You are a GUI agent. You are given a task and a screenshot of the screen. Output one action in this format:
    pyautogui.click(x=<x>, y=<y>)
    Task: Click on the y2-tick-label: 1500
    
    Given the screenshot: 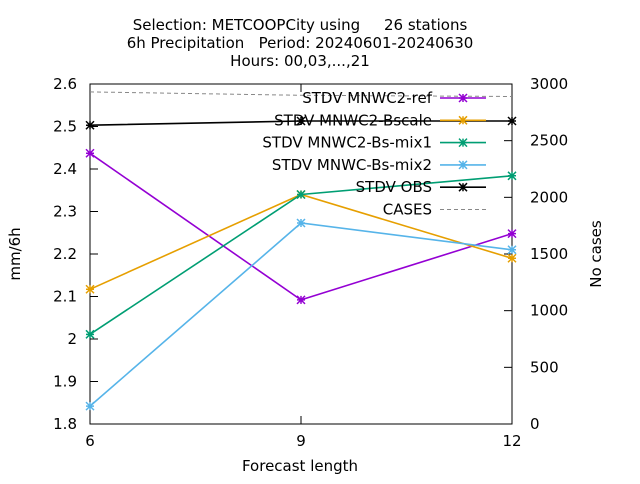 What is the action you would take?
    pyautogui.click(x=549, y=254)
    